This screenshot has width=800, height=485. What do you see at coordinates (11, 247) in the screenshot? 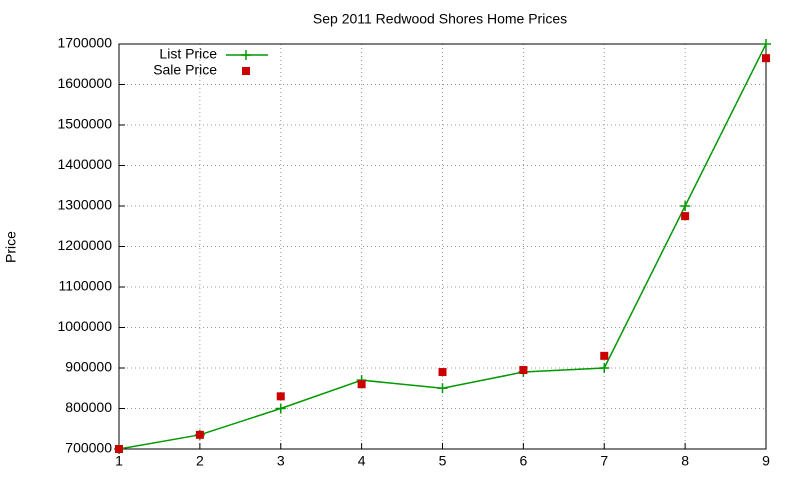
I see `y-axis-label: Price` at bounding box center [11, 247].